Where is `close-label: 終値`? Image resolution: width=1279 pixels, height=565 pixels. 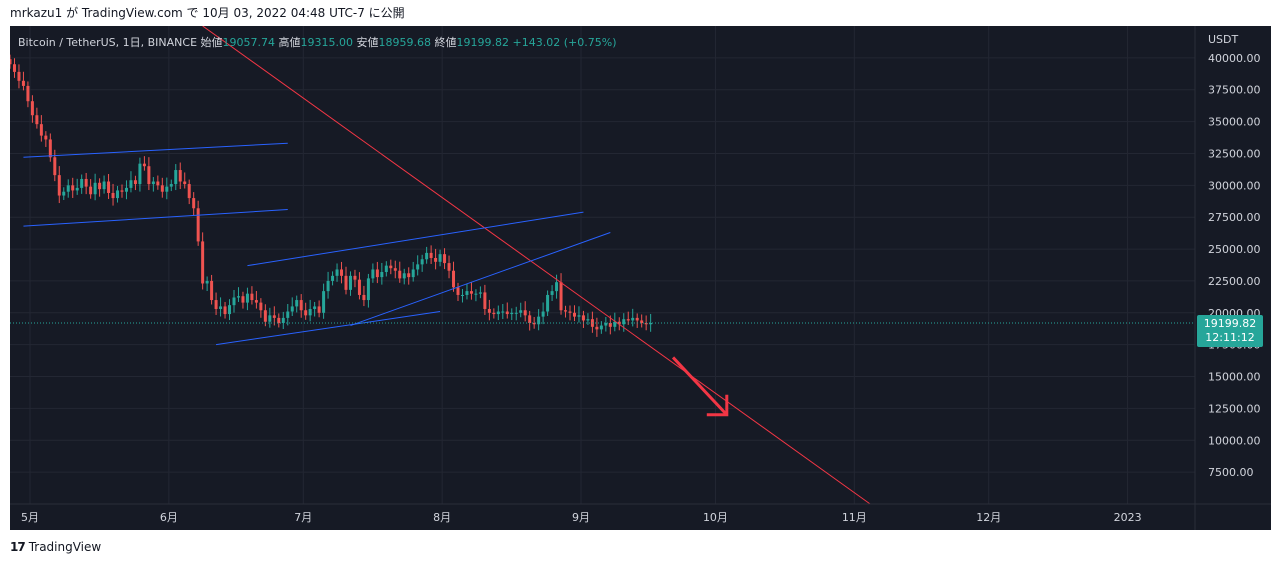
close-label: 終値 is located at coordinates (445, 42).